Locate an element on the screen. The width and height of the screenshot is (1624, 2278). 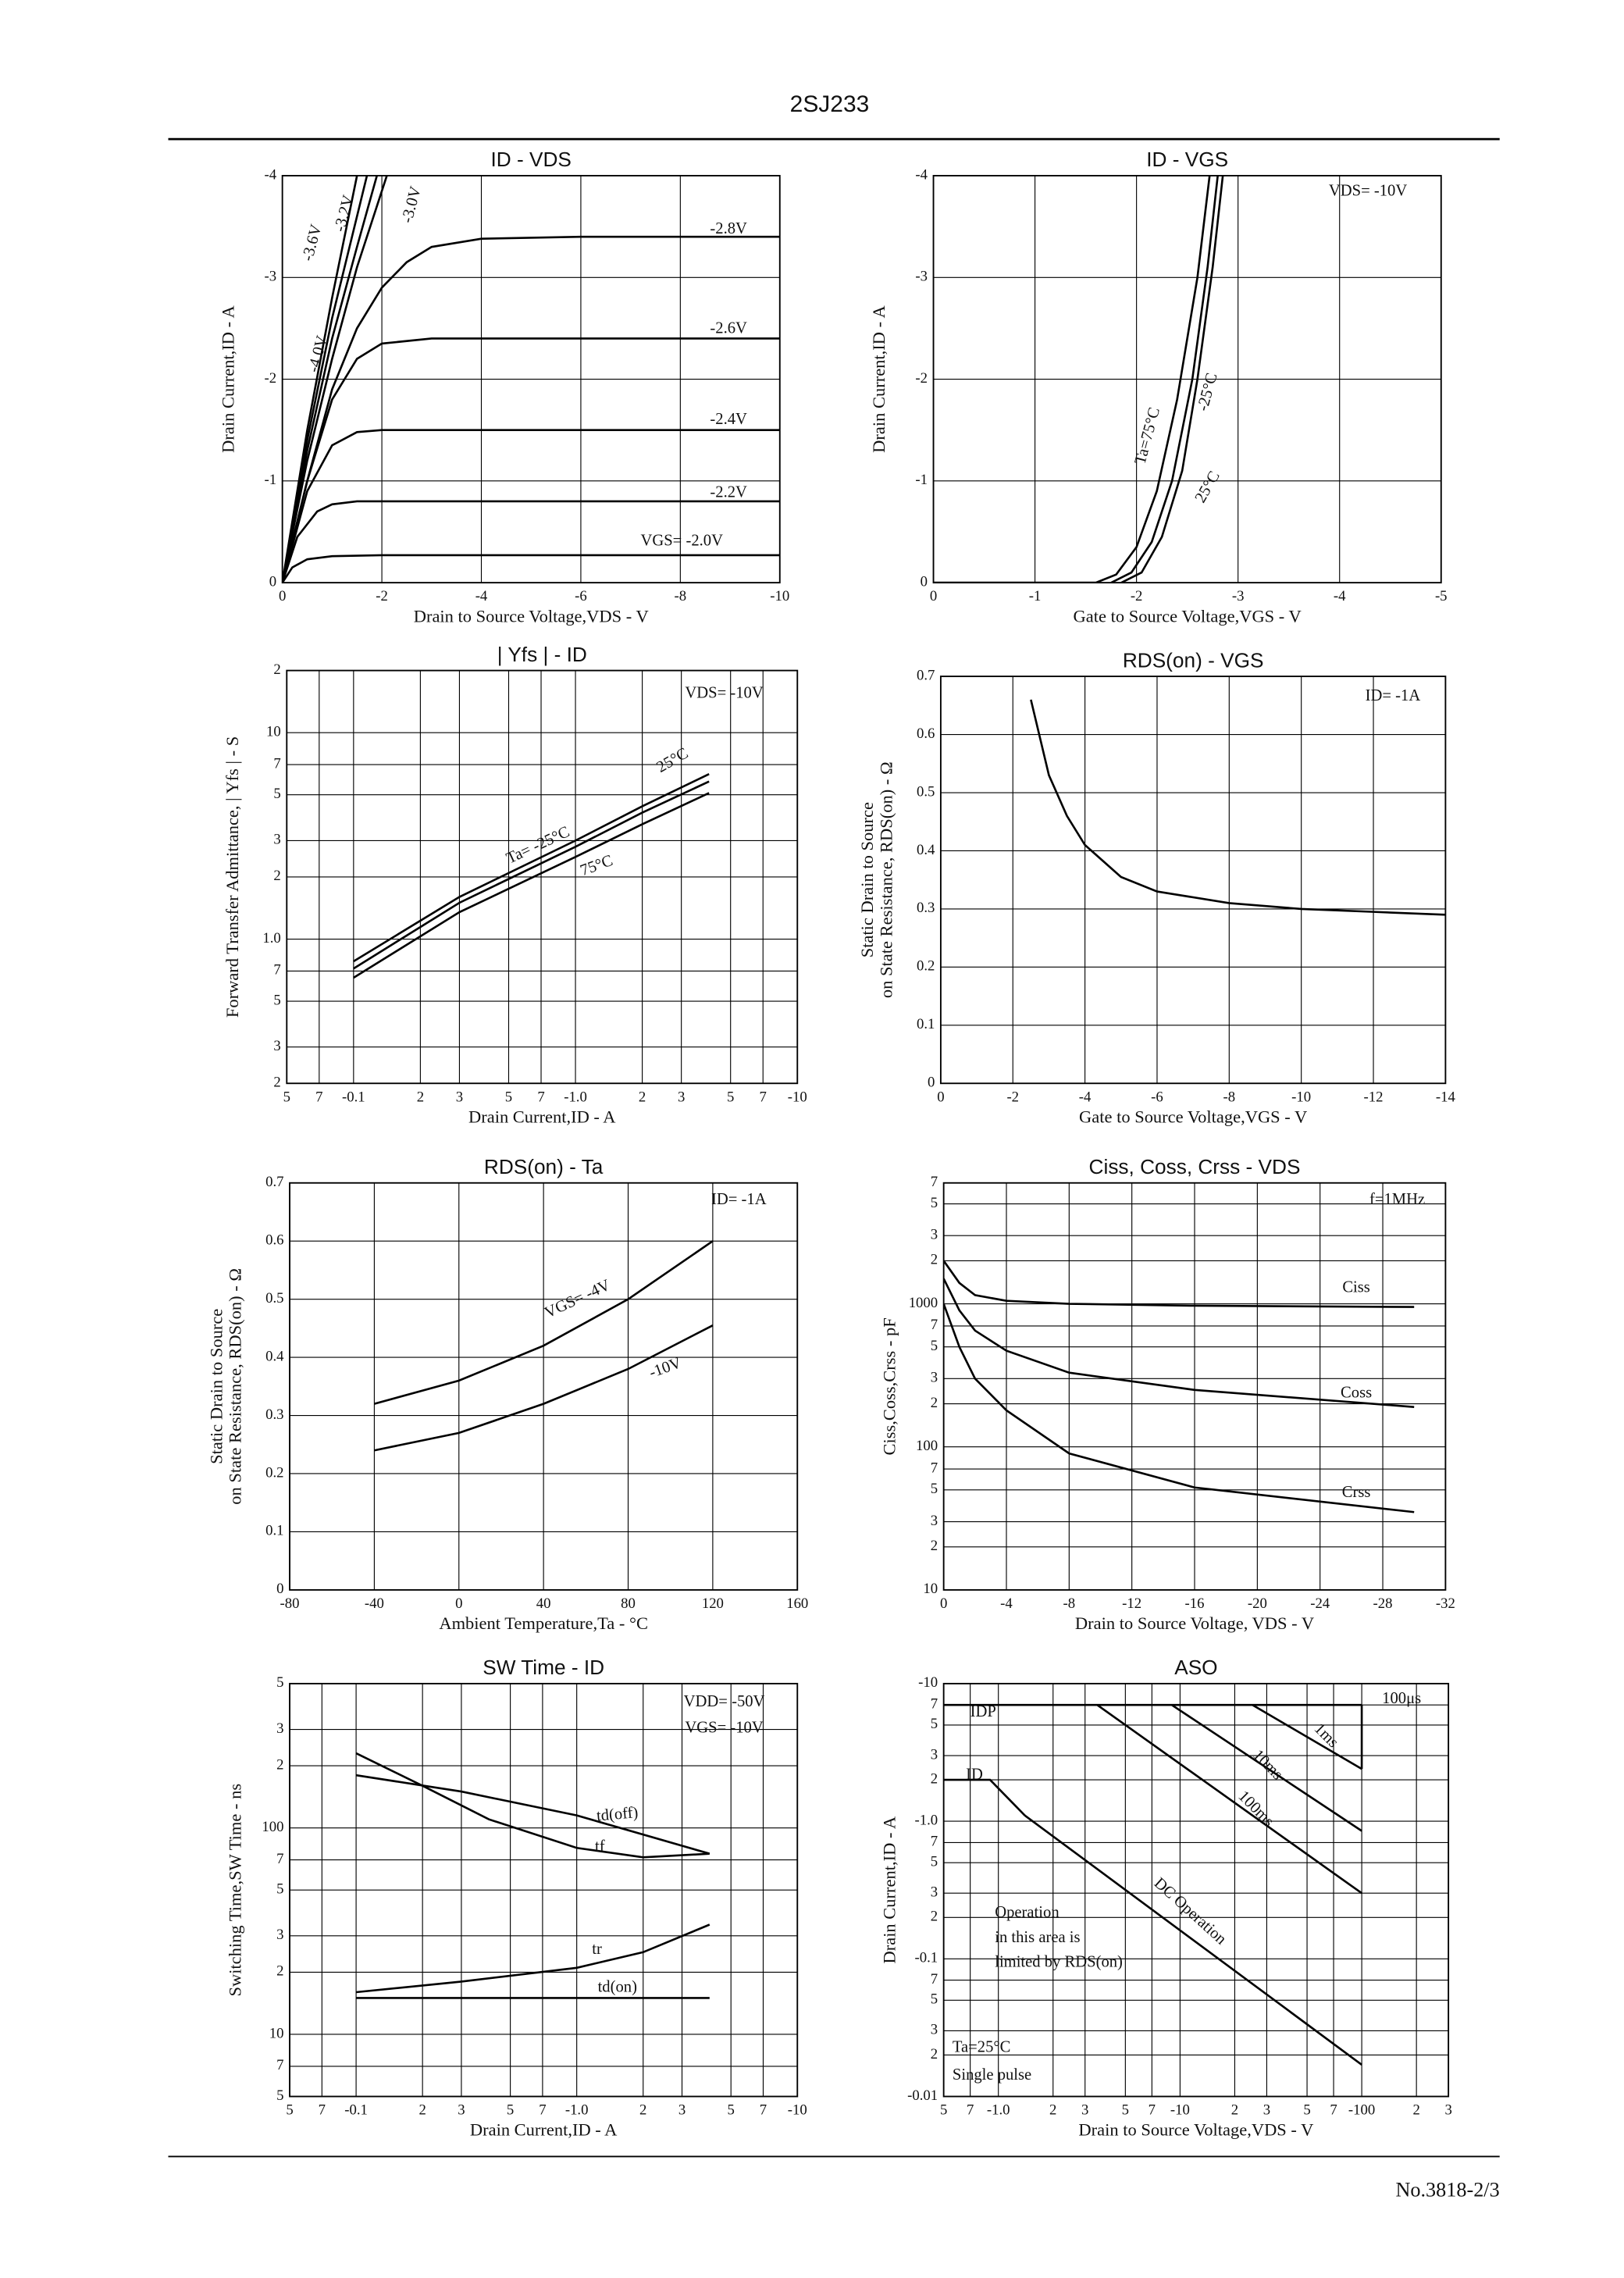
annotation: VGS= -10V is located at coordinates (724, 1728).